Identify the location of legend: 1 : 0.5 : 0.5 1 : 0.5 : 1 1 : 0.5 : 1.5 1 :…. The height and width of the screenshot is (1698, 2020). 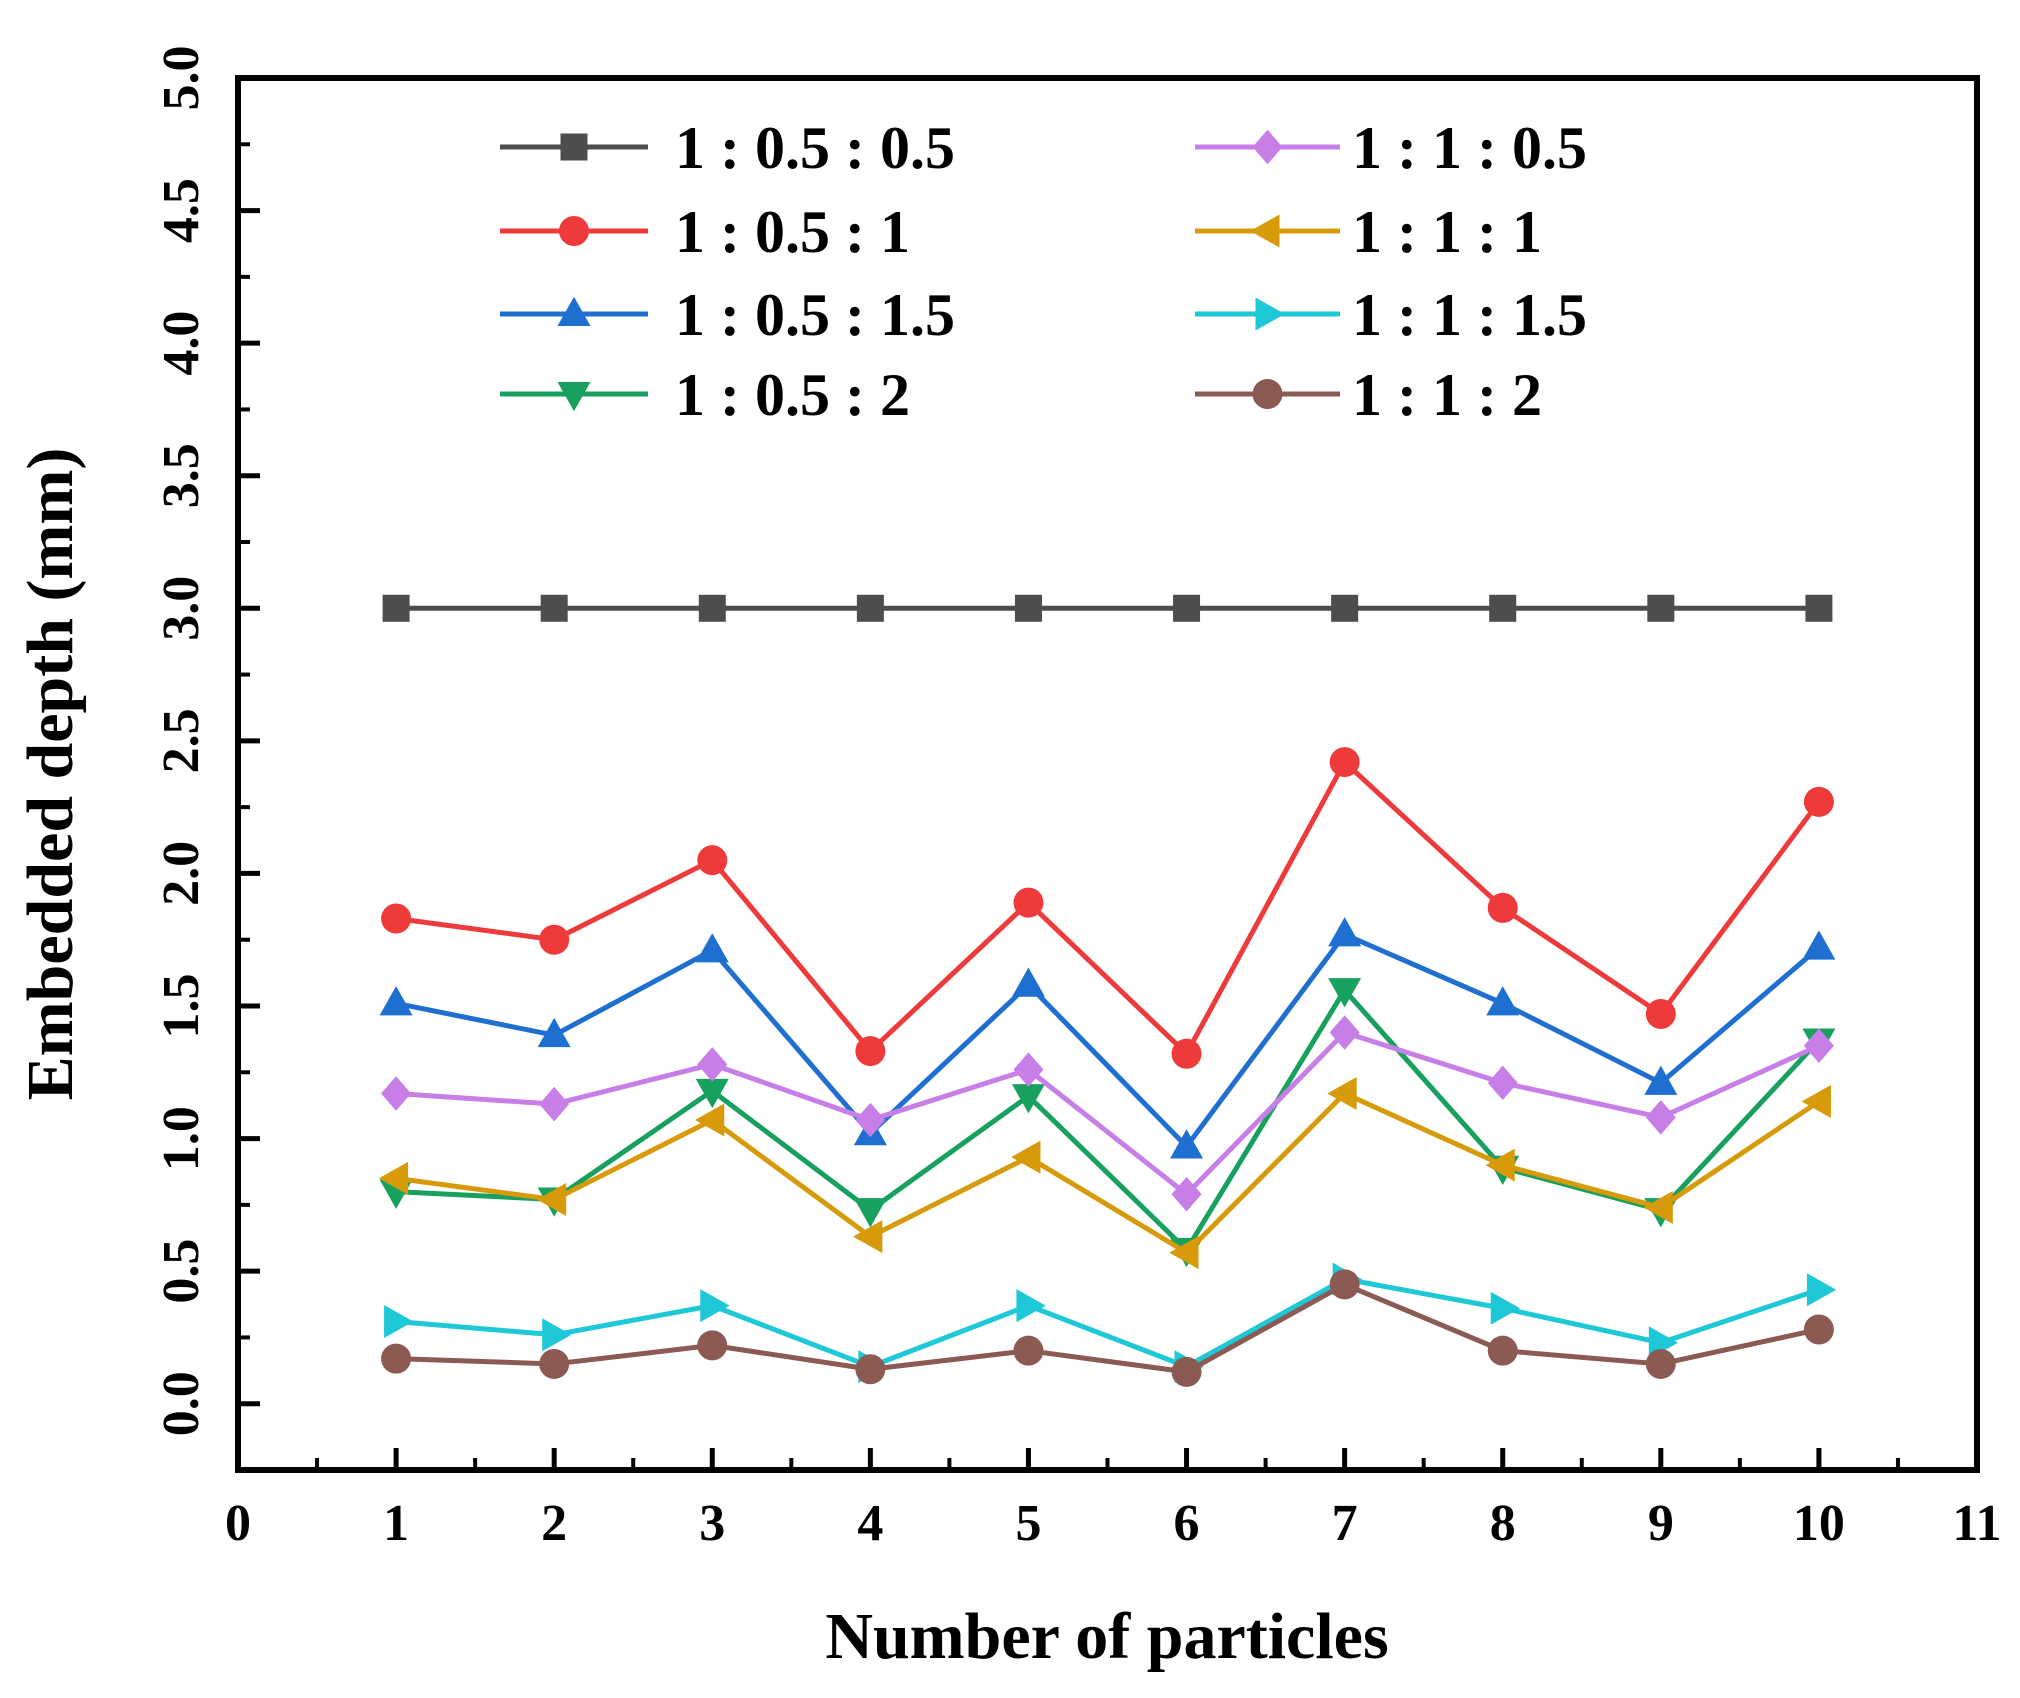
(1043, 271).